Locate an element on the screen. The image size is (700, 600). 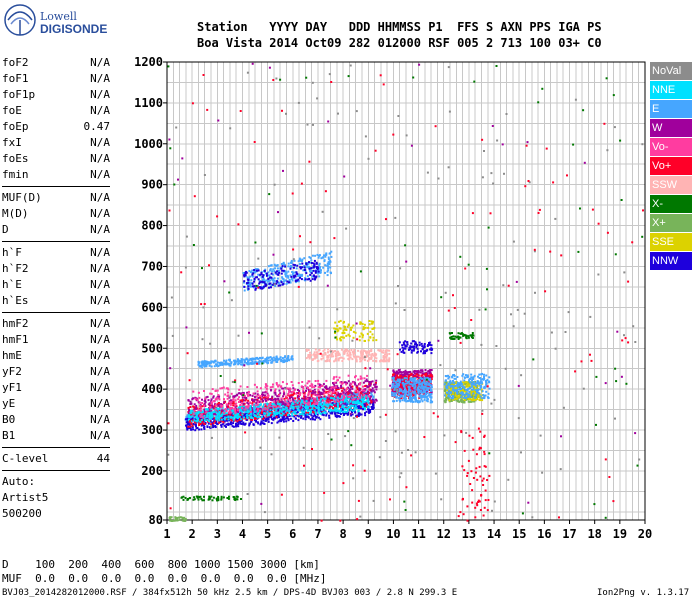
separator is located at coordinates (56, 470).